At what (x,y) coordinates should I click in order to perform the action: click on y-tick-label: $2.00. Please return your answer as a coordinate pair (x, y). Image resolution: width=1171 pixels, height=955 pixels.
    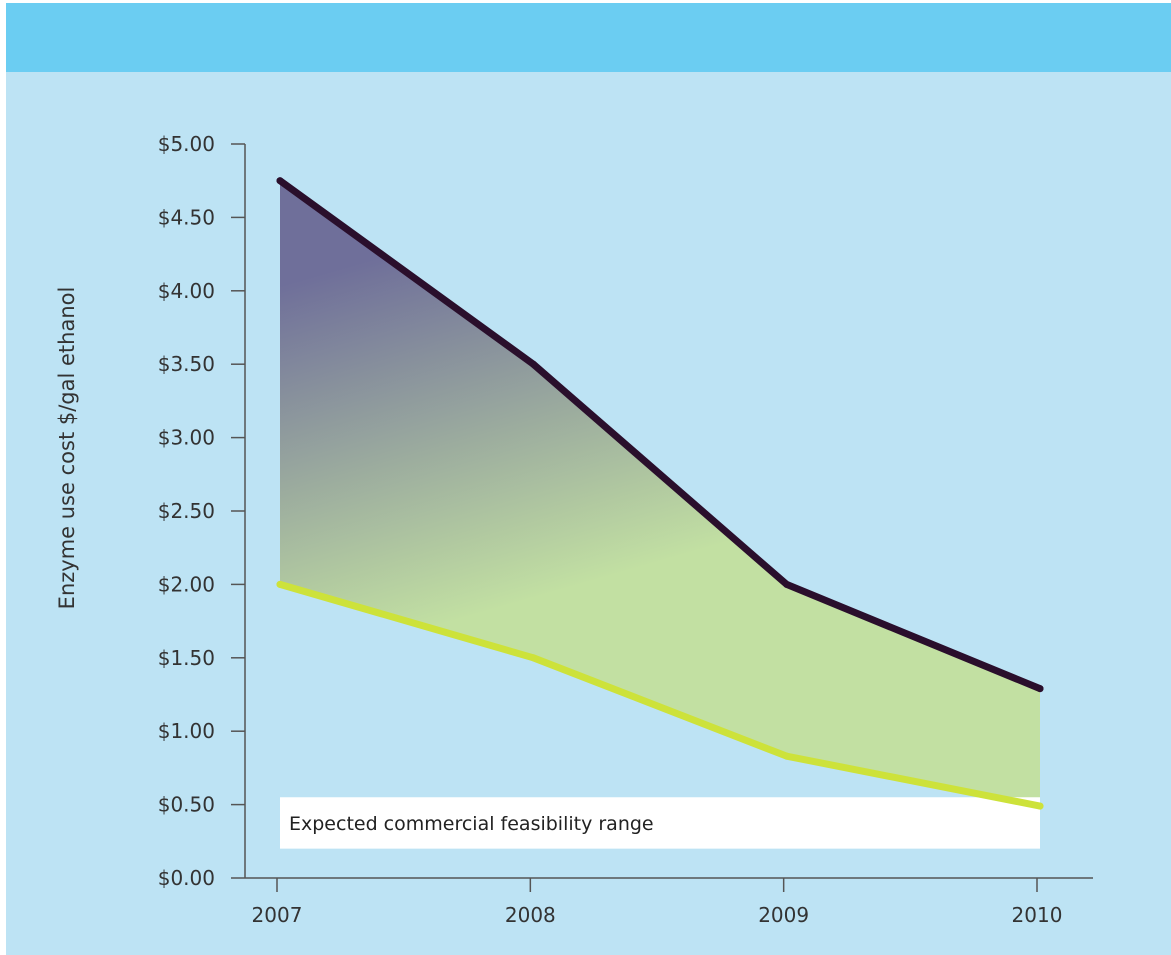
    Looking at the image, I should click on (186, 584).